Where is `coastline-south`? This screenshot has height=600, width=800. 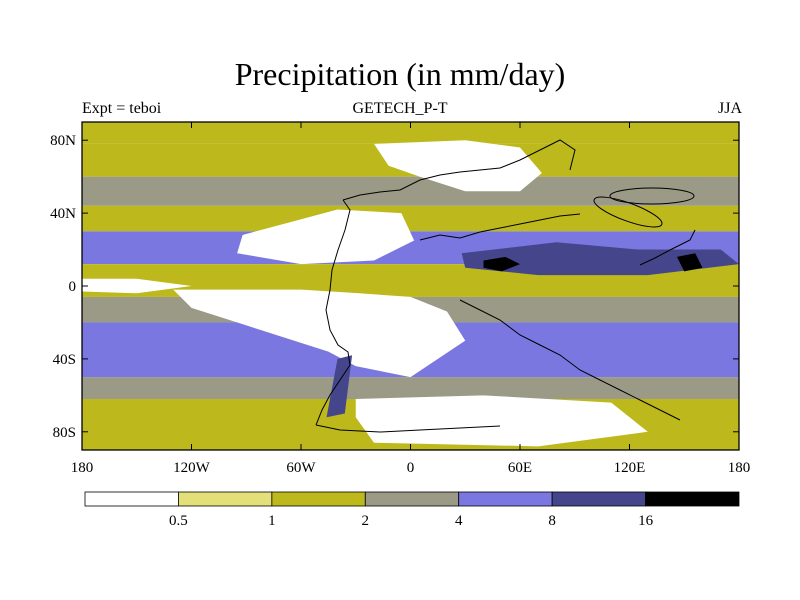 coastline-south is located at coordinates (408, 428).